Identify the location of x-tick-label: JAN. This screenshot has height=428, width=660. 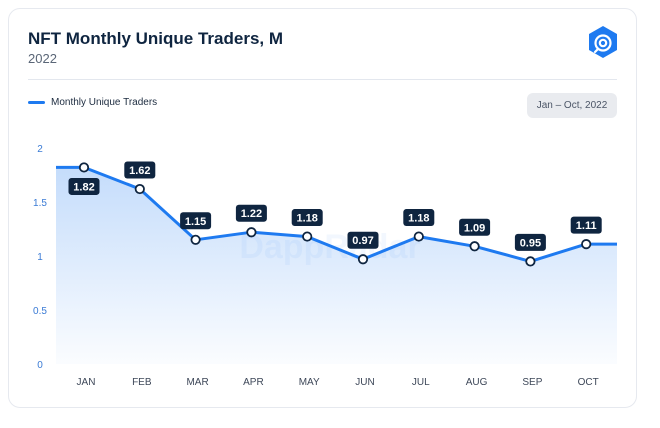
(86, 382).